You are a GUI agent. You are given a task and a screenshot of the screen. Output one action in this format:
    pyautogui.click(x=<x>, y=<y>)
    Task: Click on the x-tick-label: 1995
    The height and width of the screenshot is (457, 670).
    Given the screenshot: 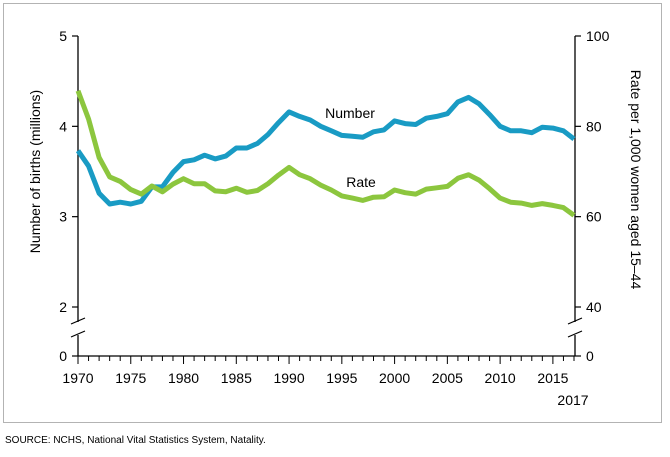 What is the action you would take?
    pyautogui.click(x=341, y=378)
    